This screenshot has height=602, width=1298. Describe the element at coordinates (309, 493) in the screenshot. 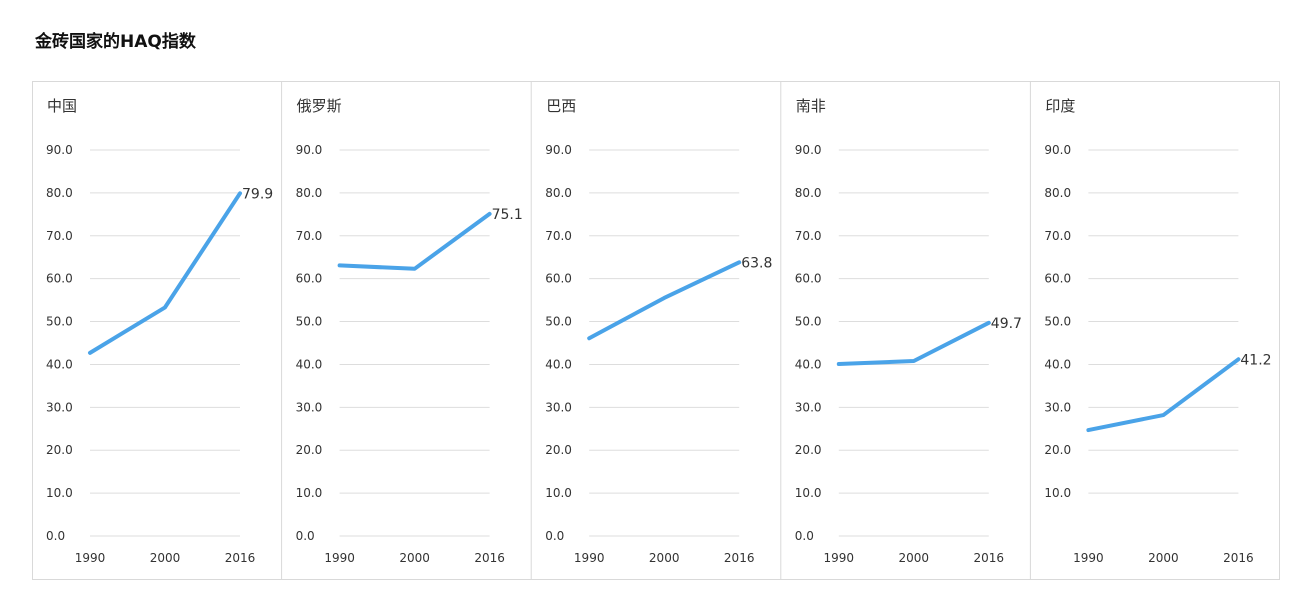

I see `panel-2-y-tick-label: 10.0` at that location.